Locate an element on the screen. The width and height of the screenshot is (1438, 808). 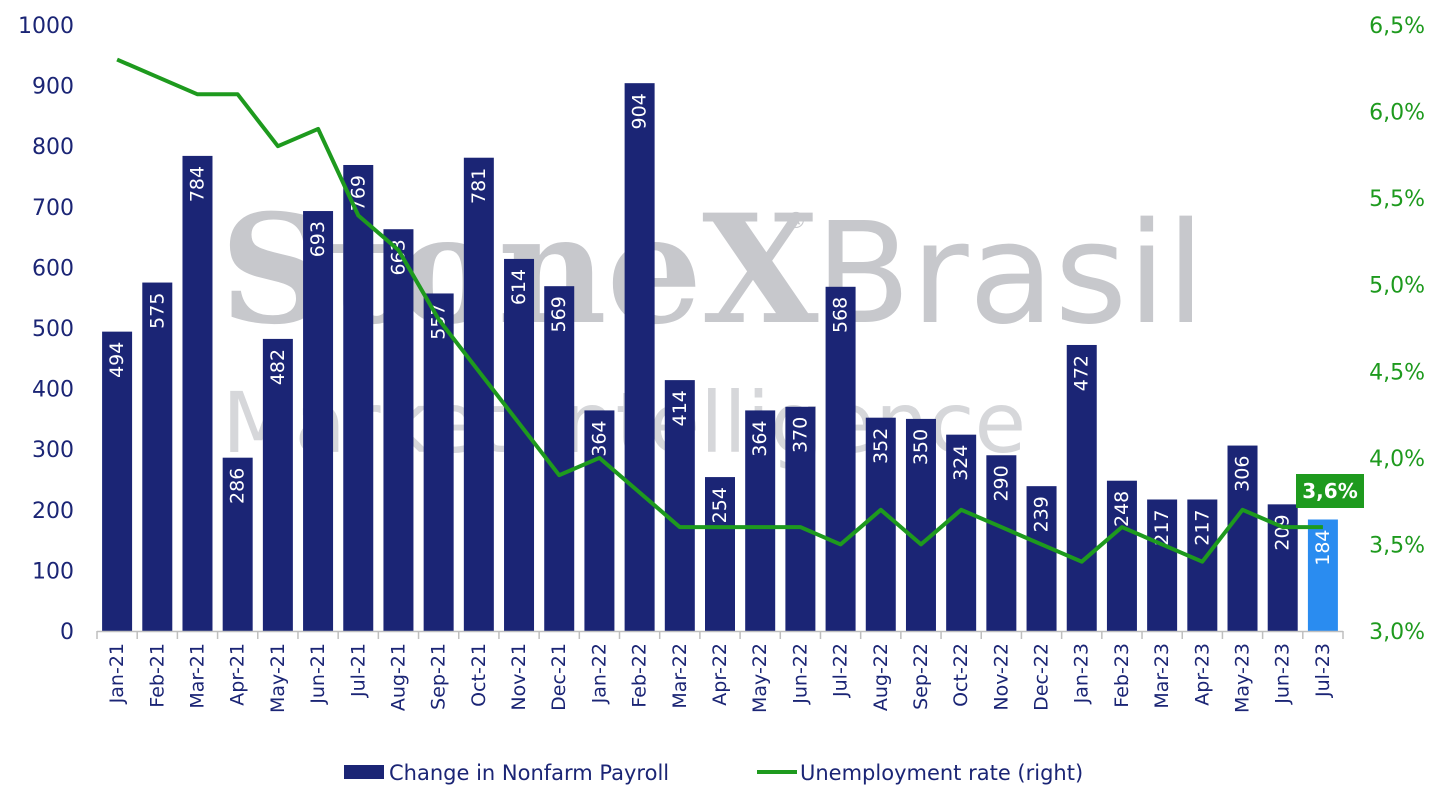
x-tick-label: Jul-22 is located at coordinates (841, 670).